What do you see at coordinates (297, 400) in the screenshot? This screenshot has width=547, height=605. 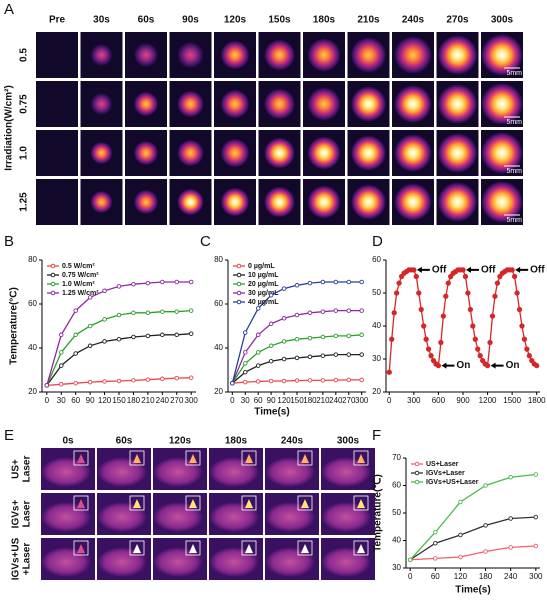 I see `x-tick-label: 150` at bounding box center [297, 400].